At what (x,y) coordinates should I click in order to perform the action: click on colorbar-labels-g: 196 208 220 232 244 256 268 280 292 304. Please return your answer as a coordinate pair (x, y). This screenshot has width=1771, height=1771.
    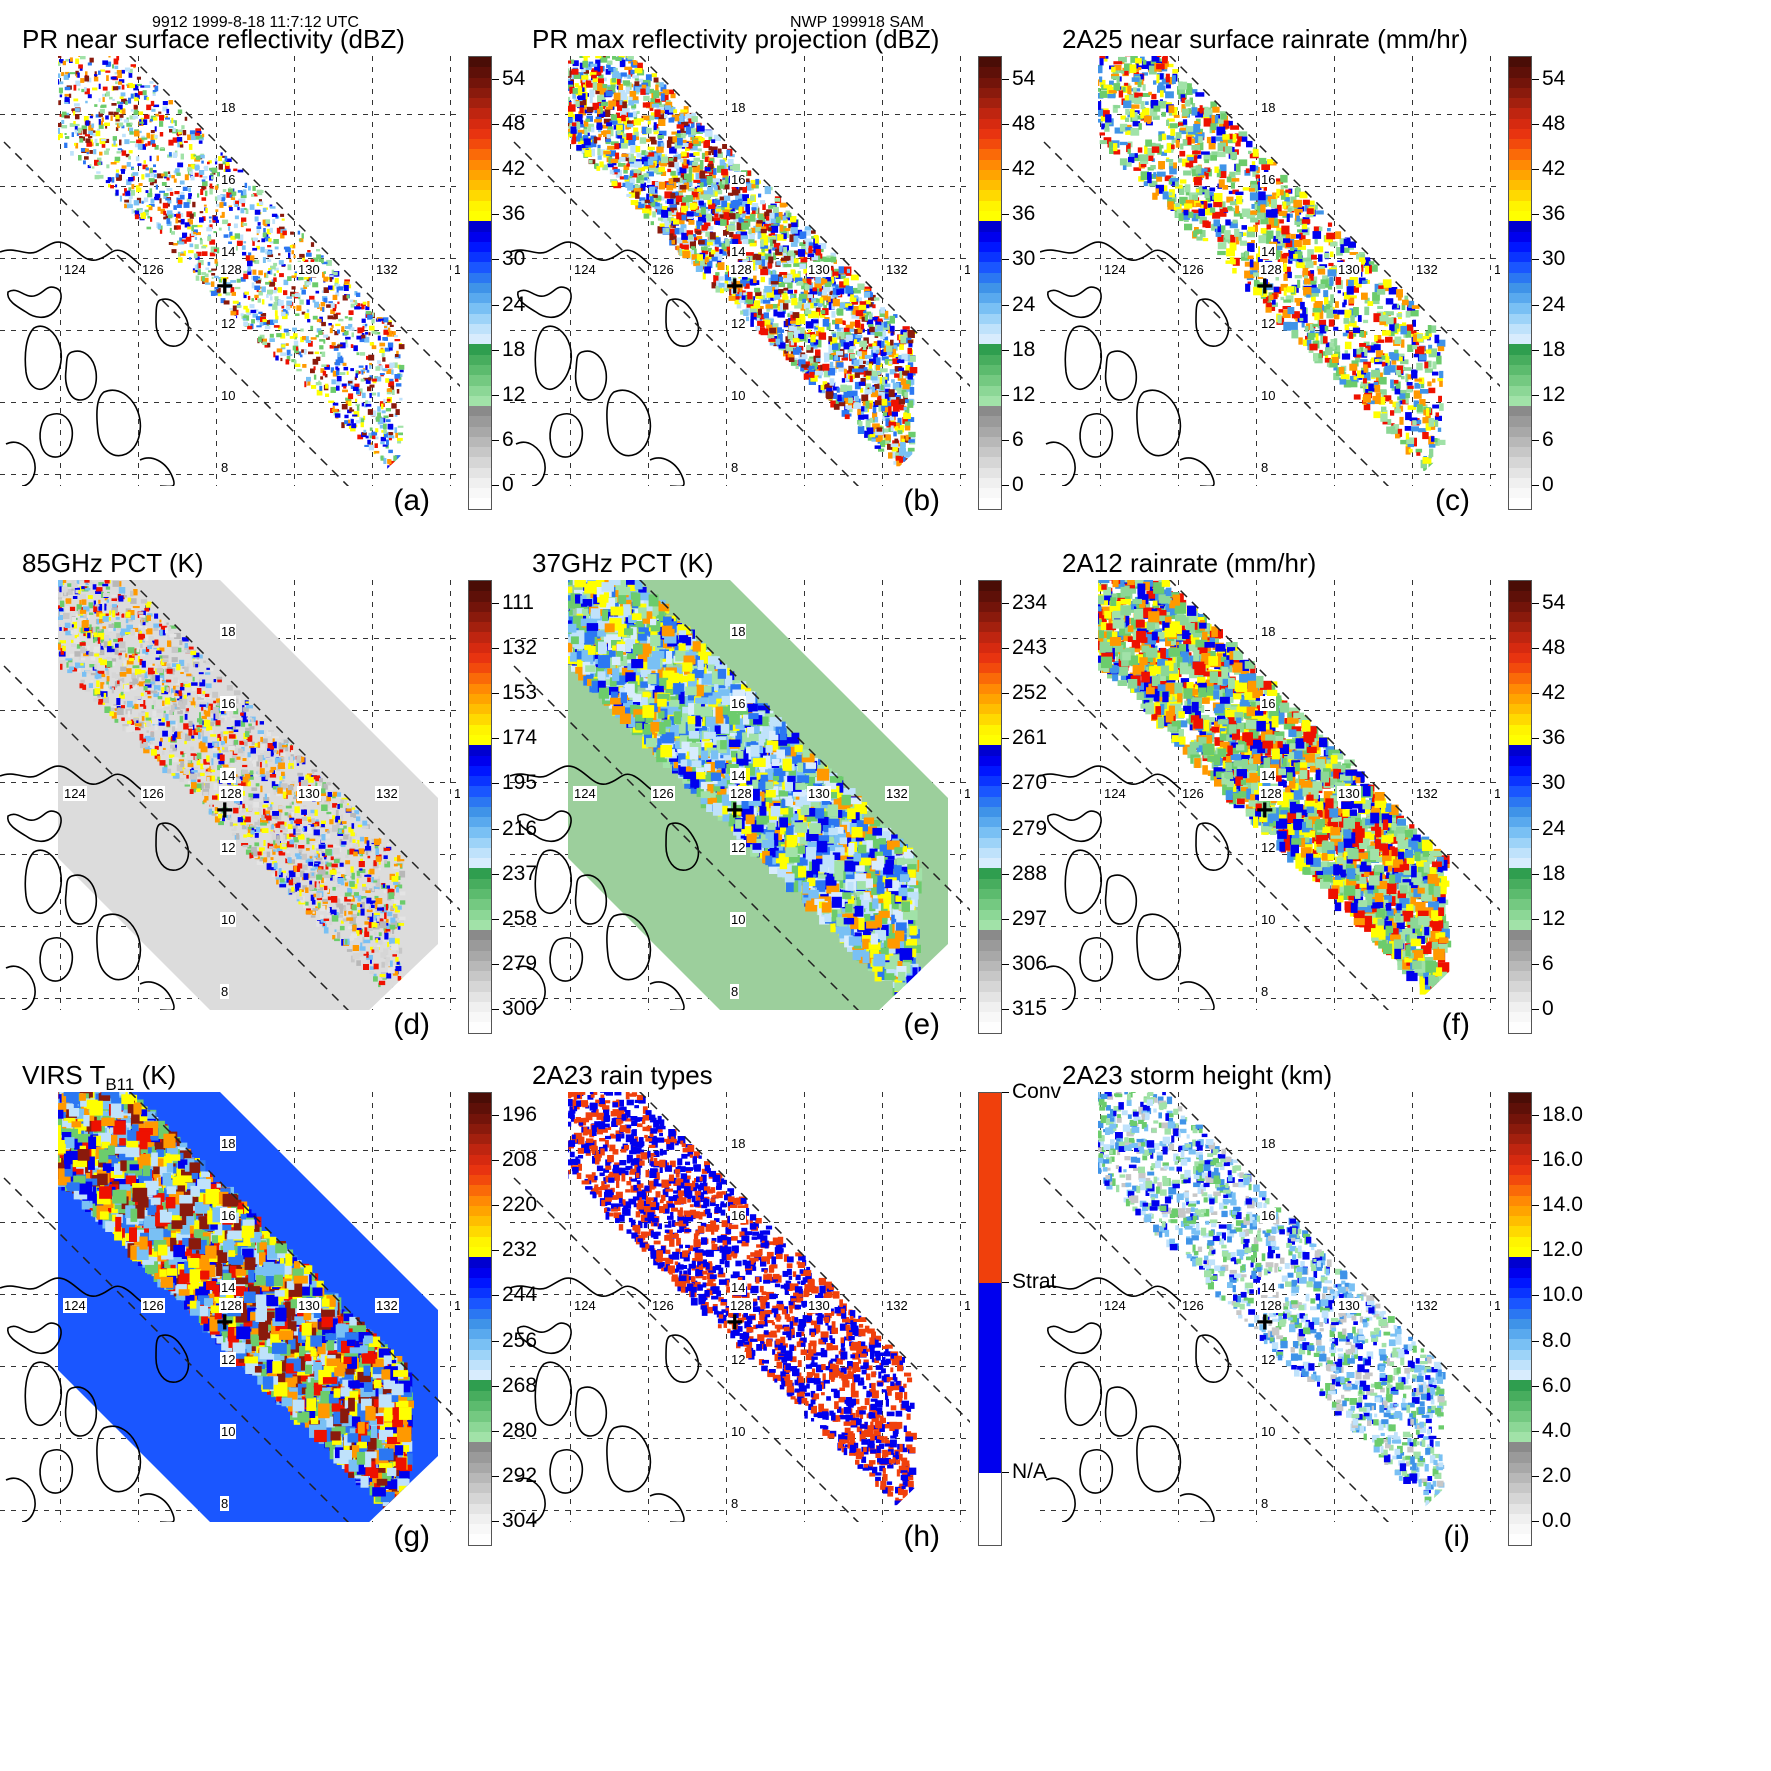
    Looking at the image, I should click on (522, 1318).